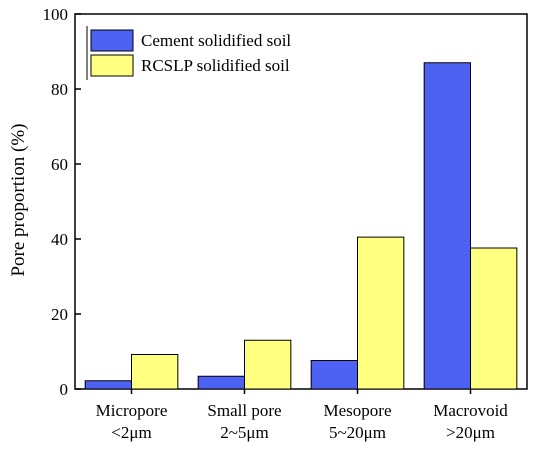 The height and width of the screenshot is (450, 550). Describe the element at coordinates (59, 164) in the screenshot. I see `y-tick-label: 60` at that location.